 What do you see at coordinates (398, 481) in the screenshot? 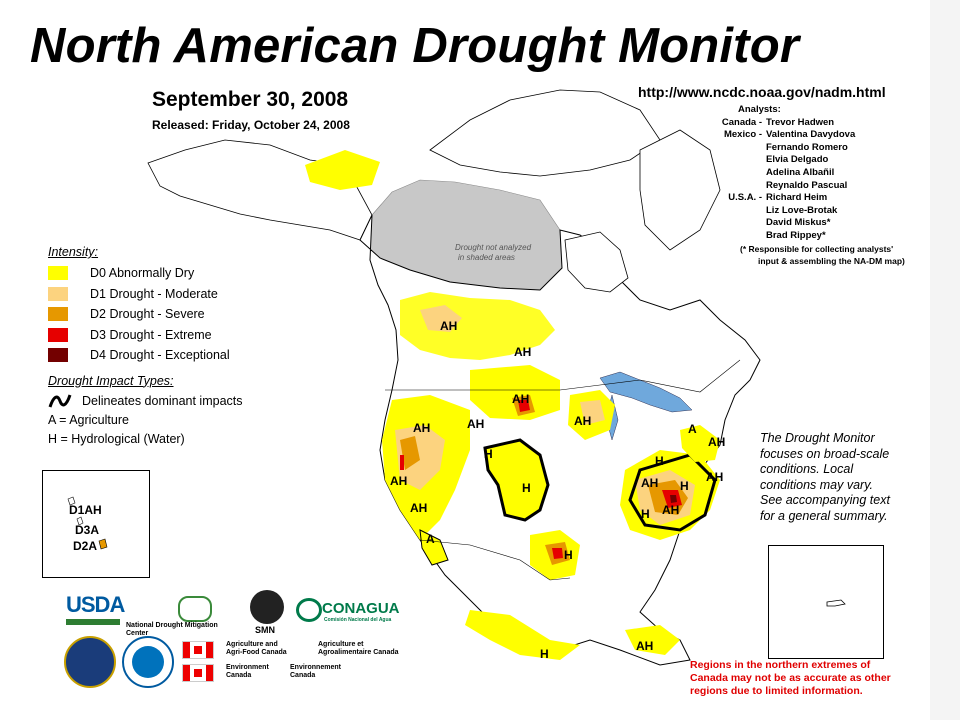
I see `map-label-ah-7: AH` at bounding box center [398, 481].